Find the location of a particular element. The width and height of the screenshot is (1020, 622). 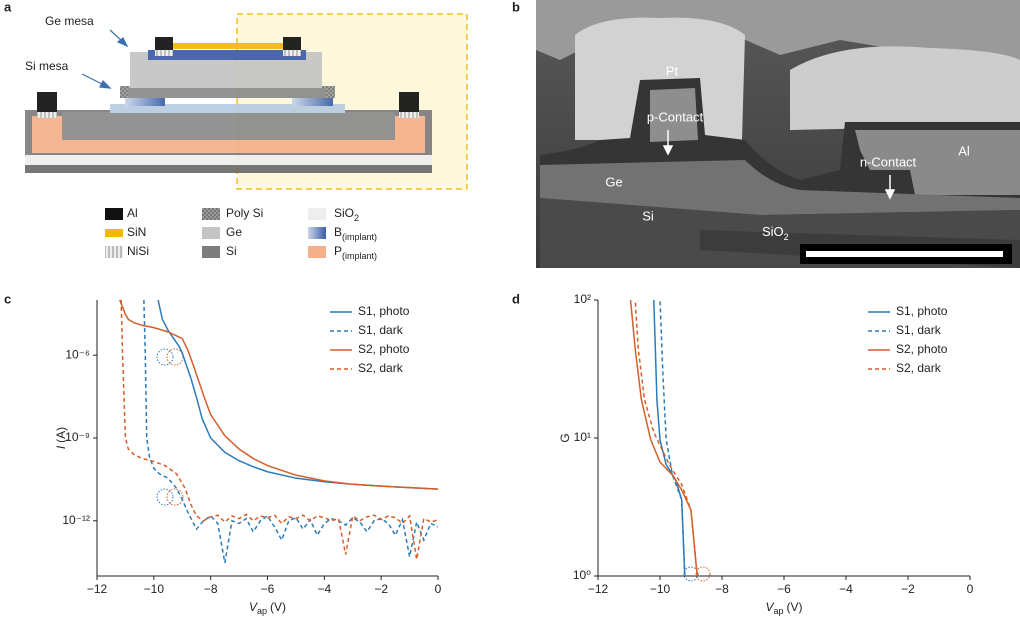

legend-text: NiSi is located at coordinates (138, 251).